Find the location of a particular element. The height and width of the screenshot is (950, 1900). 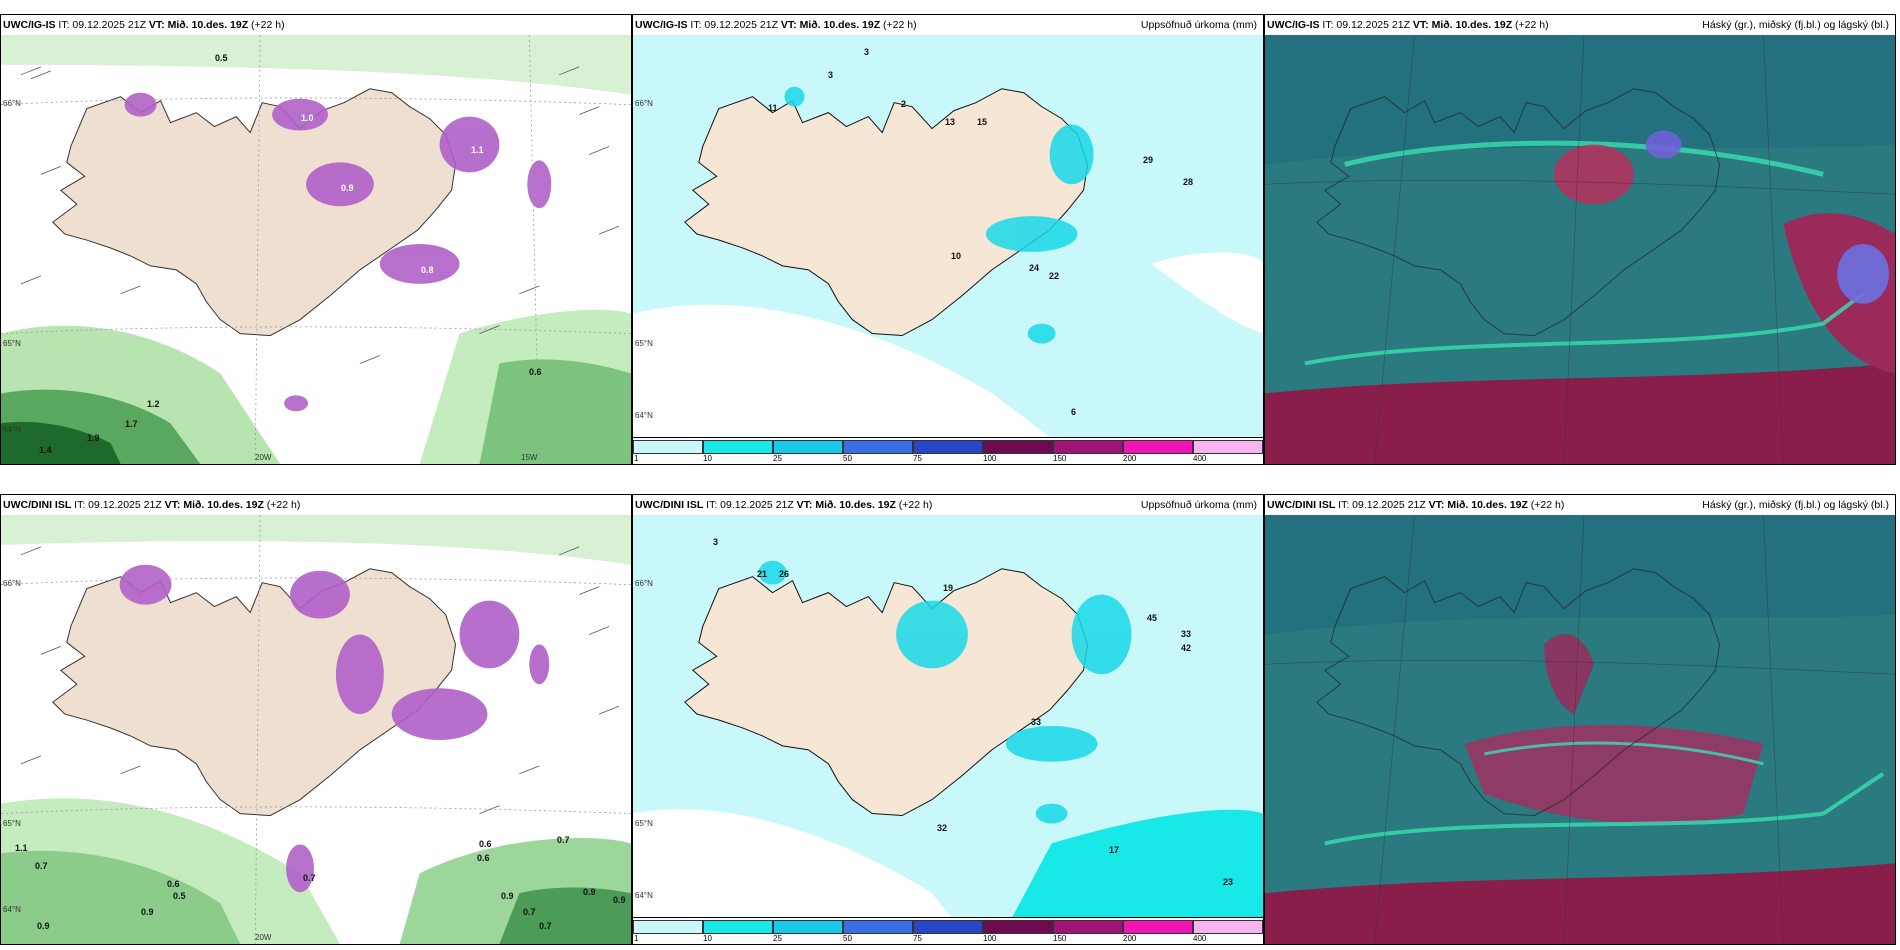

precip-value: 23 is located at coordinates (1228, 882).